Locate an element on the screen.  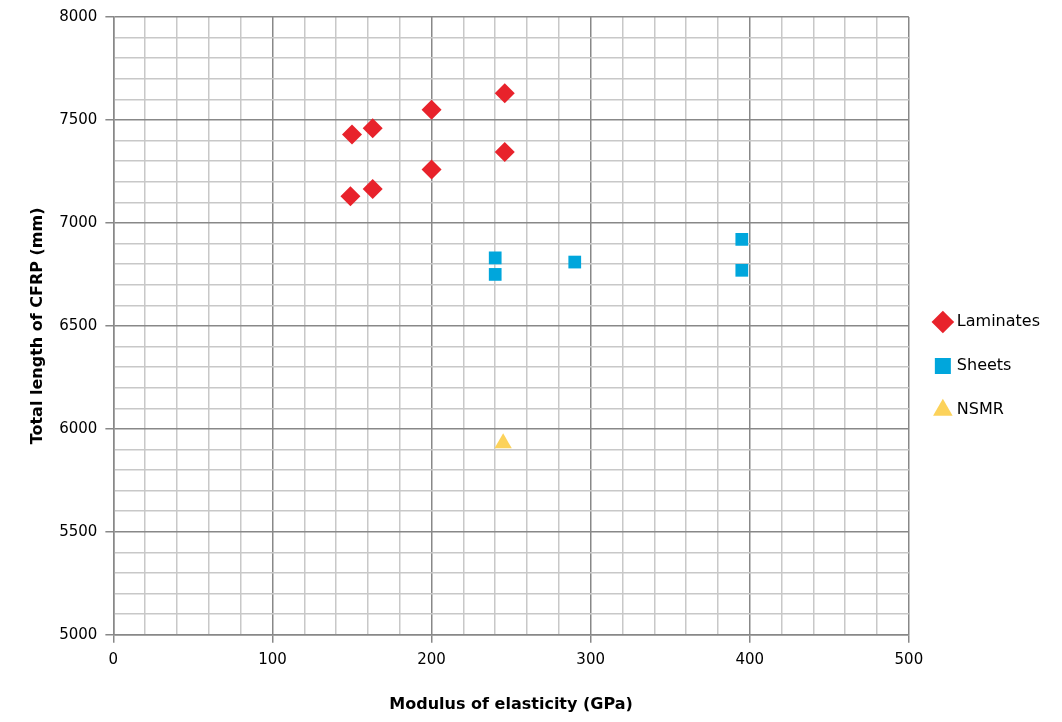
x-tick-label: 400 is located at coordinates (750, 658).